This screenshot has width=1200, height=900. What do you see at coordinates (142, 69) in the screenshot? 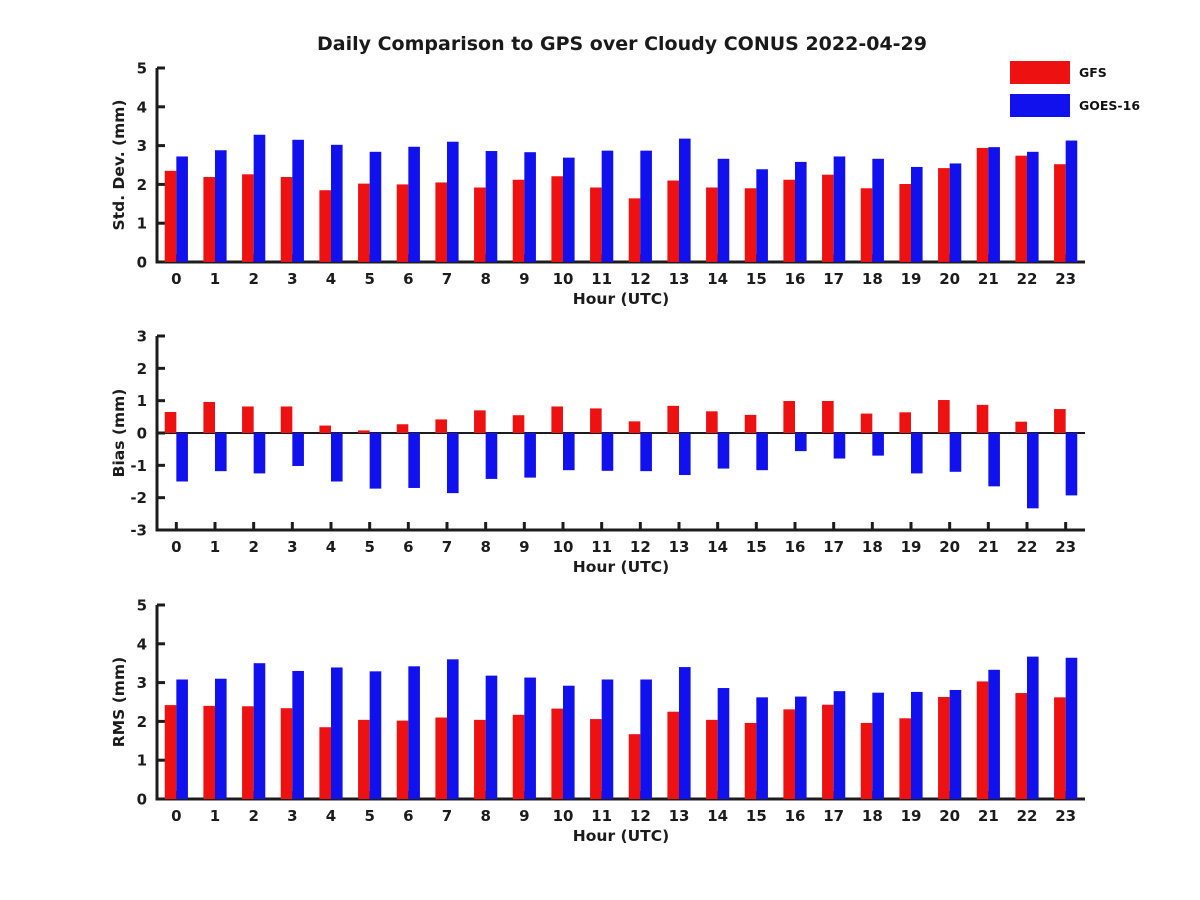
I see `y-tick-label: 5` at bounding box center [142, 69].